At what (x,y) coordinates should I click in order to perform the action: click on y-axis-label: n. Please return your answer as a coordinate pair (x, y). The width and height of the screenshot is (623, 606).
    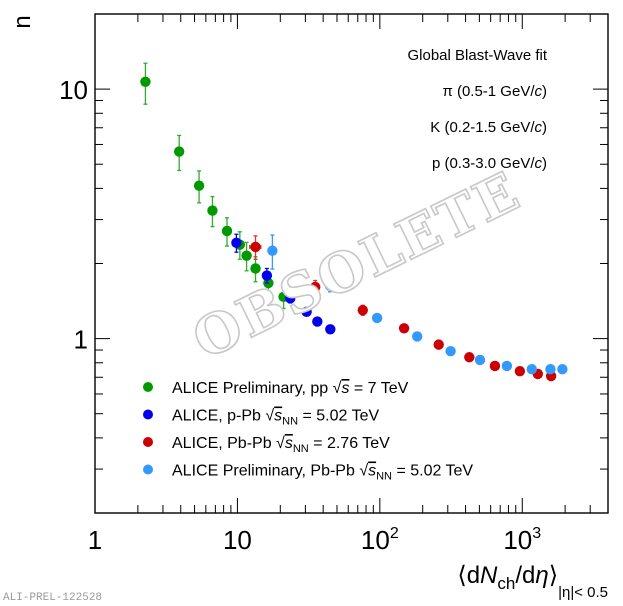
    Looking at the image, I should click on (22, 21).